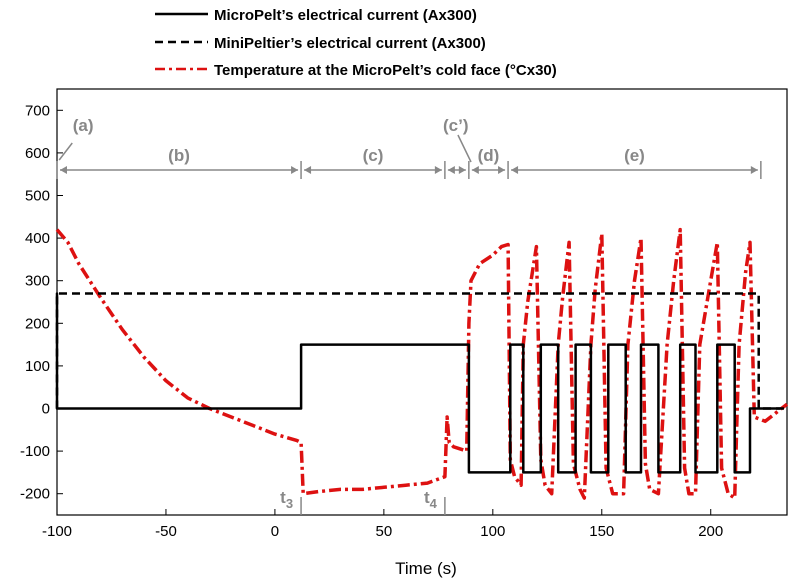 This screenshot has width=789, height=581. Describe the element at coordinates (601, 531) in the screenshot. I see `x-tick-label: 150` at that location.